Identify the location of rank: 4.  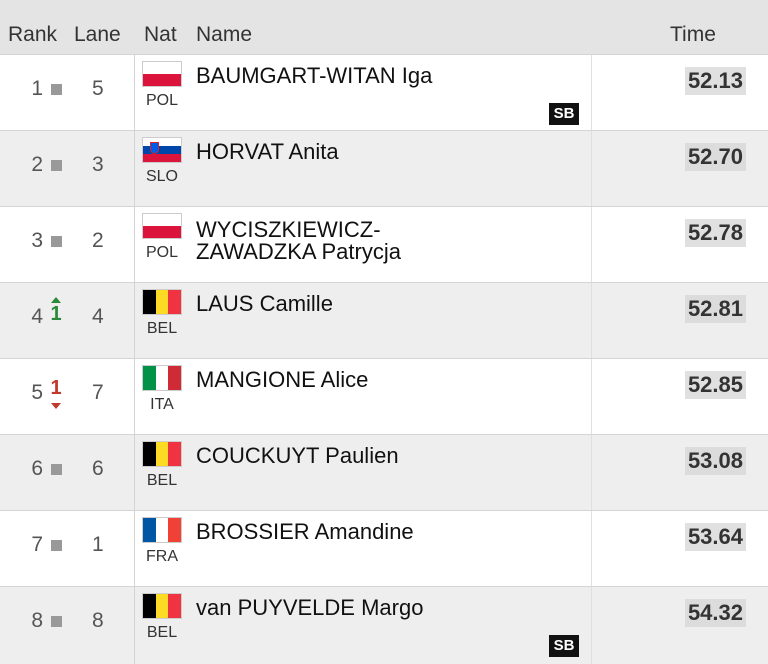
(37, 316).